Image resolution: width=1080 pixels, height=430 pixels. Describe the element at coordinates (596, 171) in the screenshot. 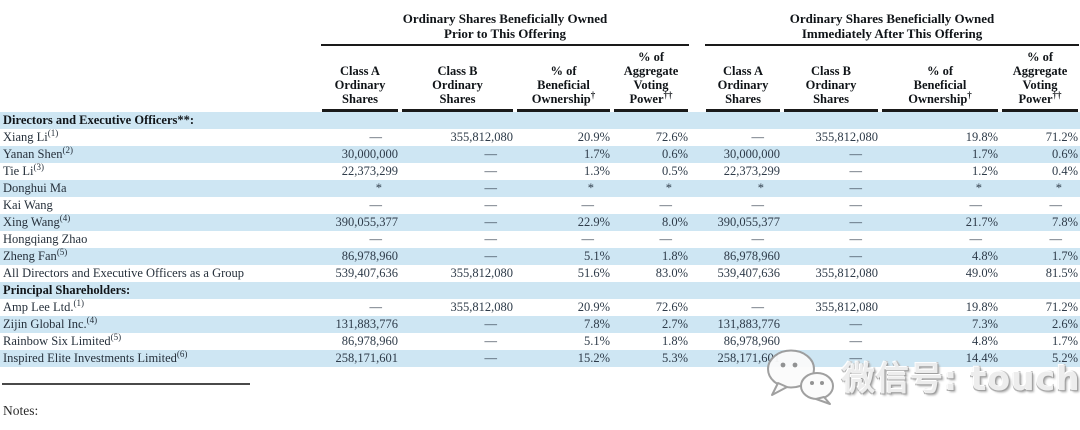

I see `cell-beneficial-prior: 1.3%` at that location.